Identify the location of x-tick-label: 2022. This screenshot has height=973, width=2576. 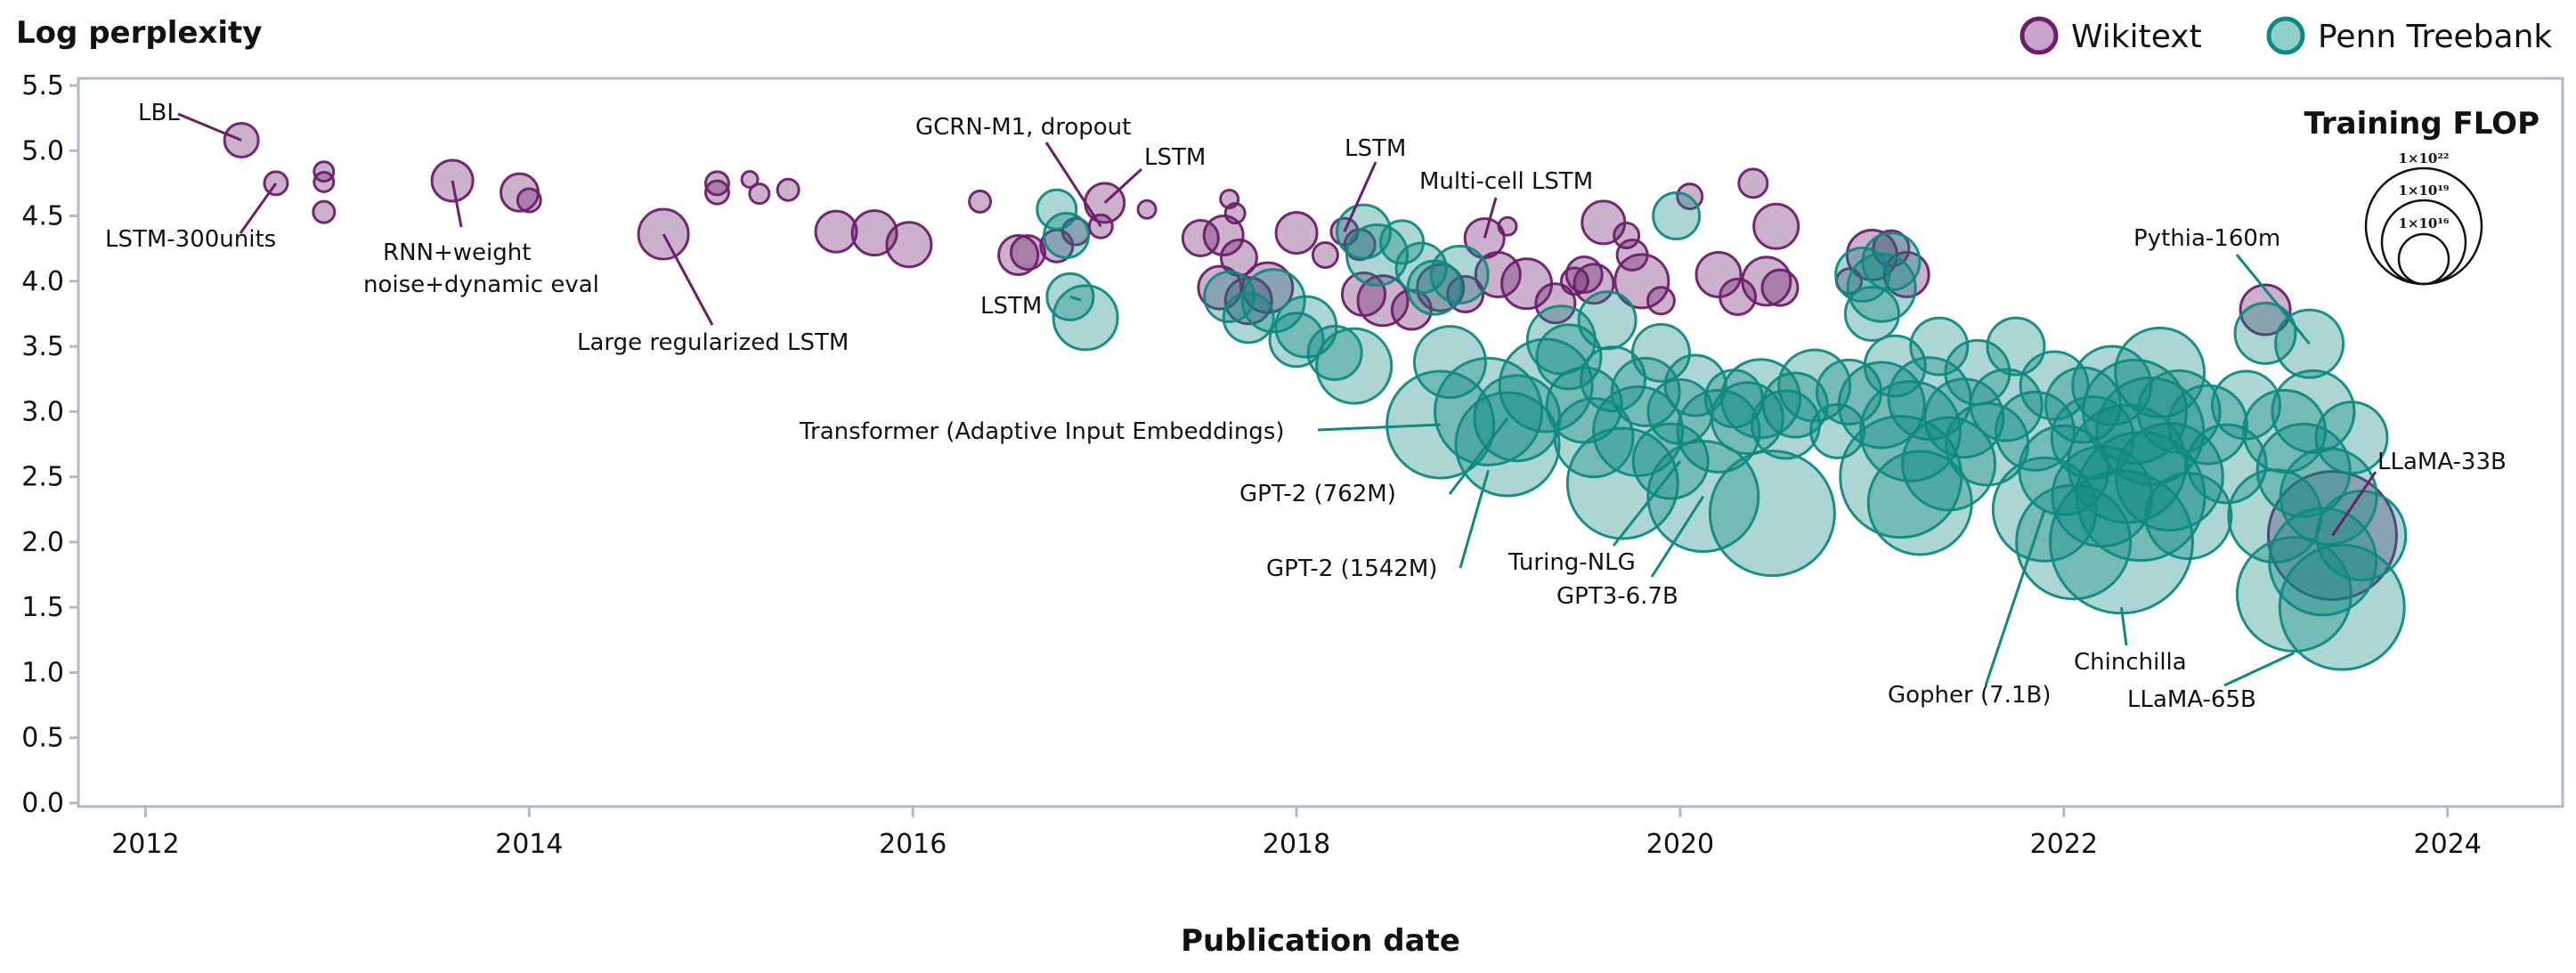
(2064, 844).